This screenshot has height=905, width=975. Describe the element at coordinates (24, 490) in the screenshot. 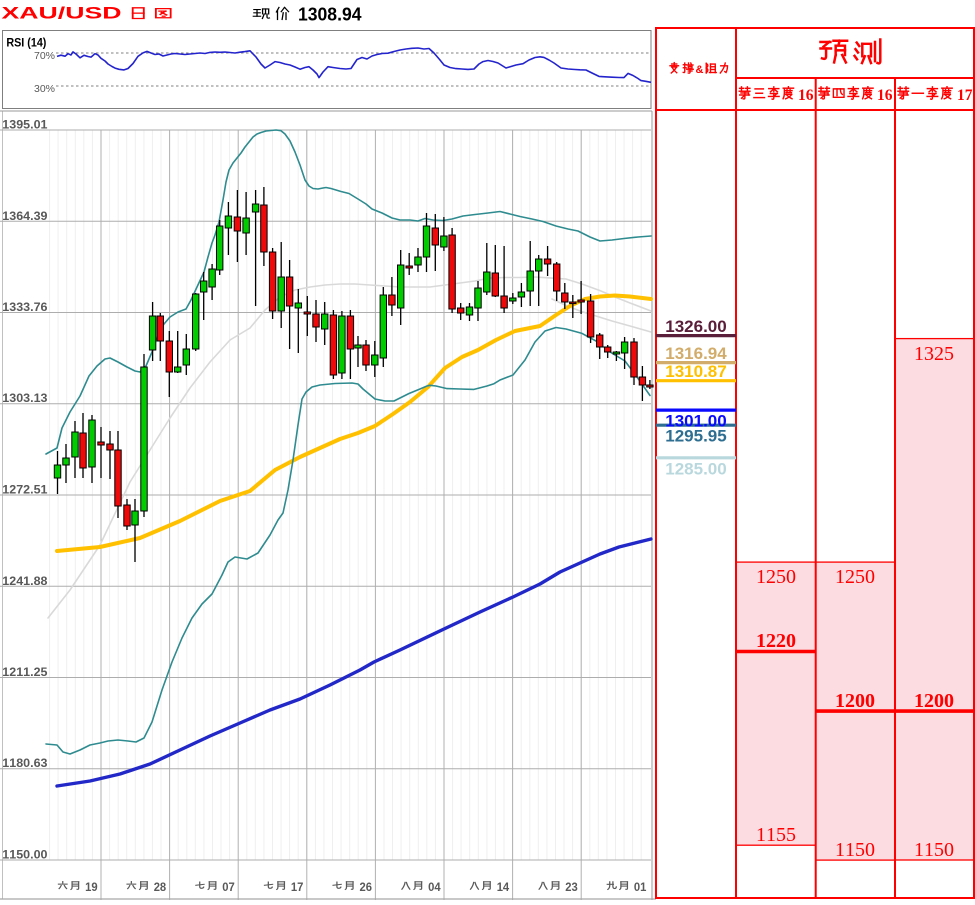

I see `svg-text: 1272.51` at that location.